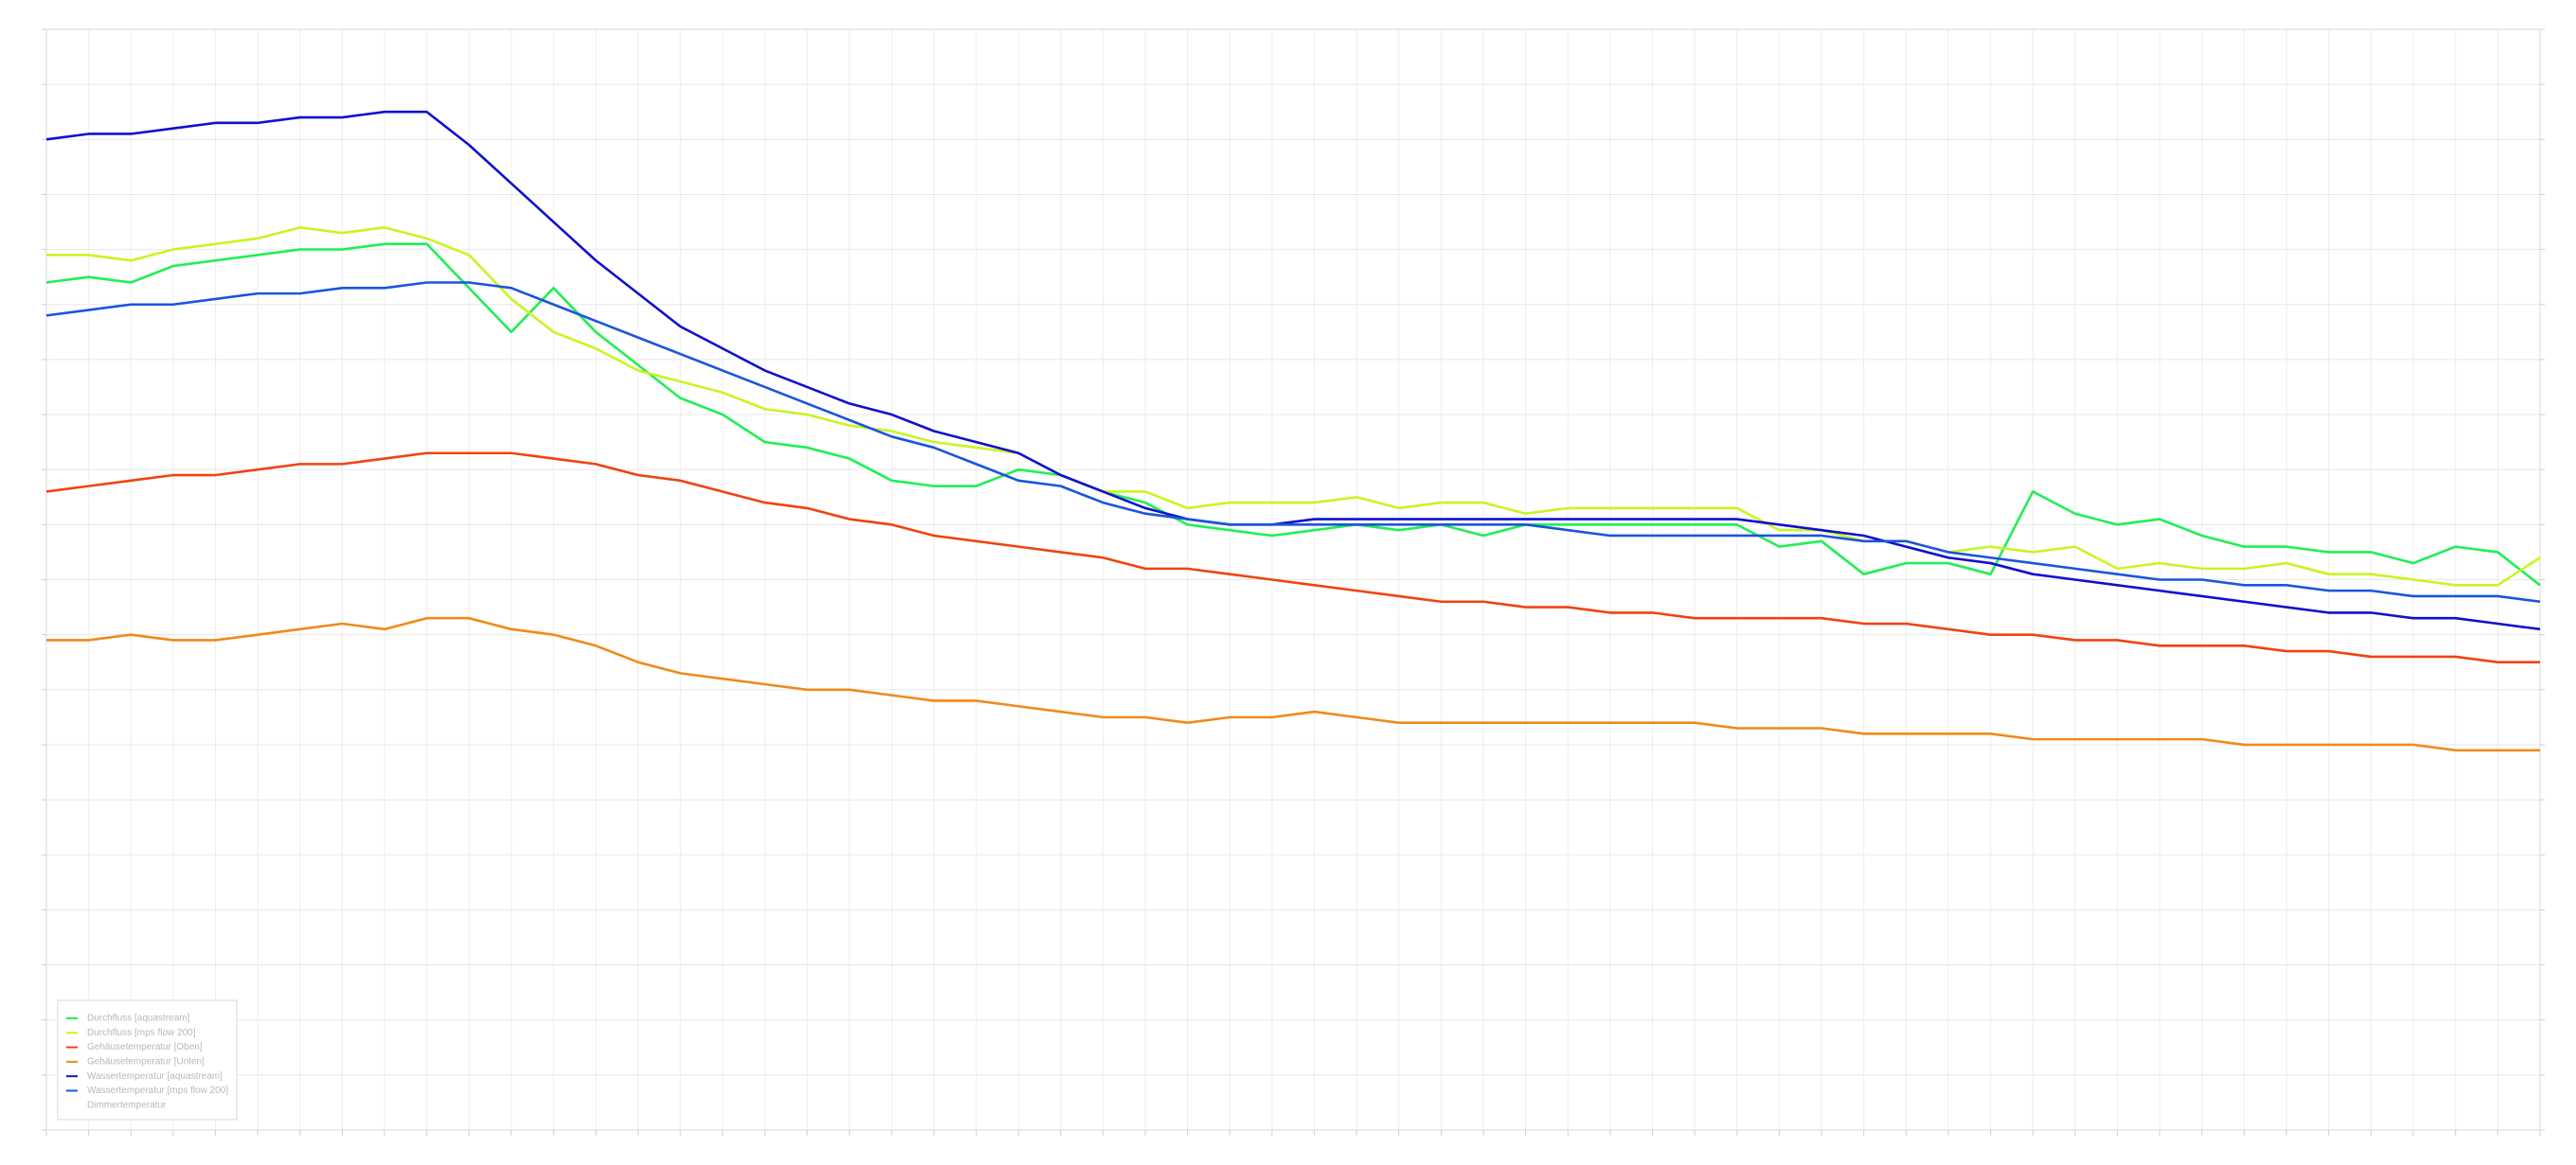 This screenshot has width=2576, height=1165. Describe the element at coordinates (142, 1033) in the screenshot. I see `legend-label: Durchfluss [mps flow 200]` at that location.